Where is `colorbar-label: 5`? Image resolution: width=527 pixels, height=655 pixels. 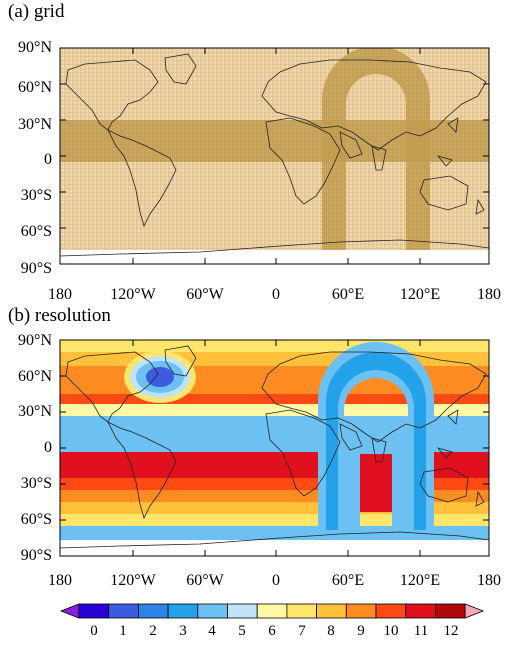 colorbar-label: 5 is located at coordinates (242, 631).